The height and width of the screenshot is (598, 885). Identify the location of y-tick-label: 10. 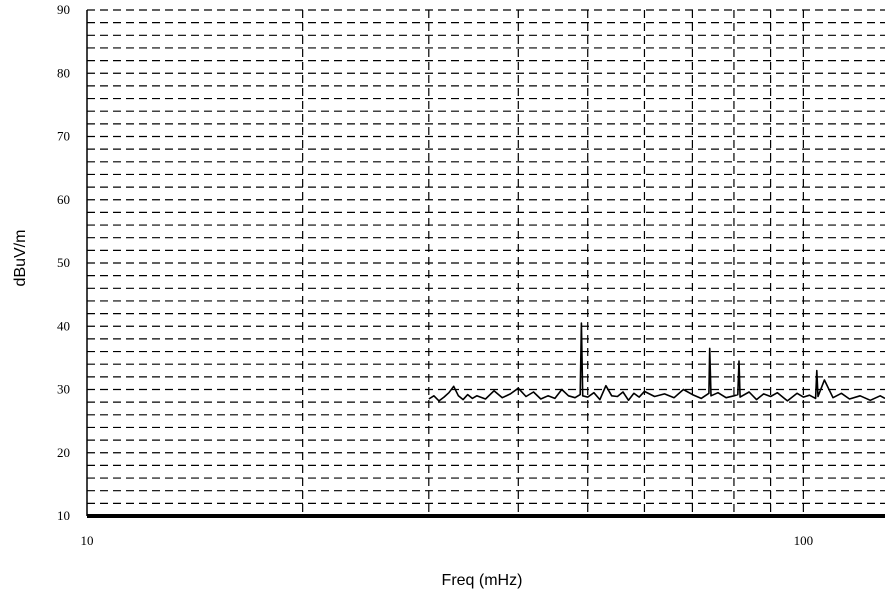
(63, 515).